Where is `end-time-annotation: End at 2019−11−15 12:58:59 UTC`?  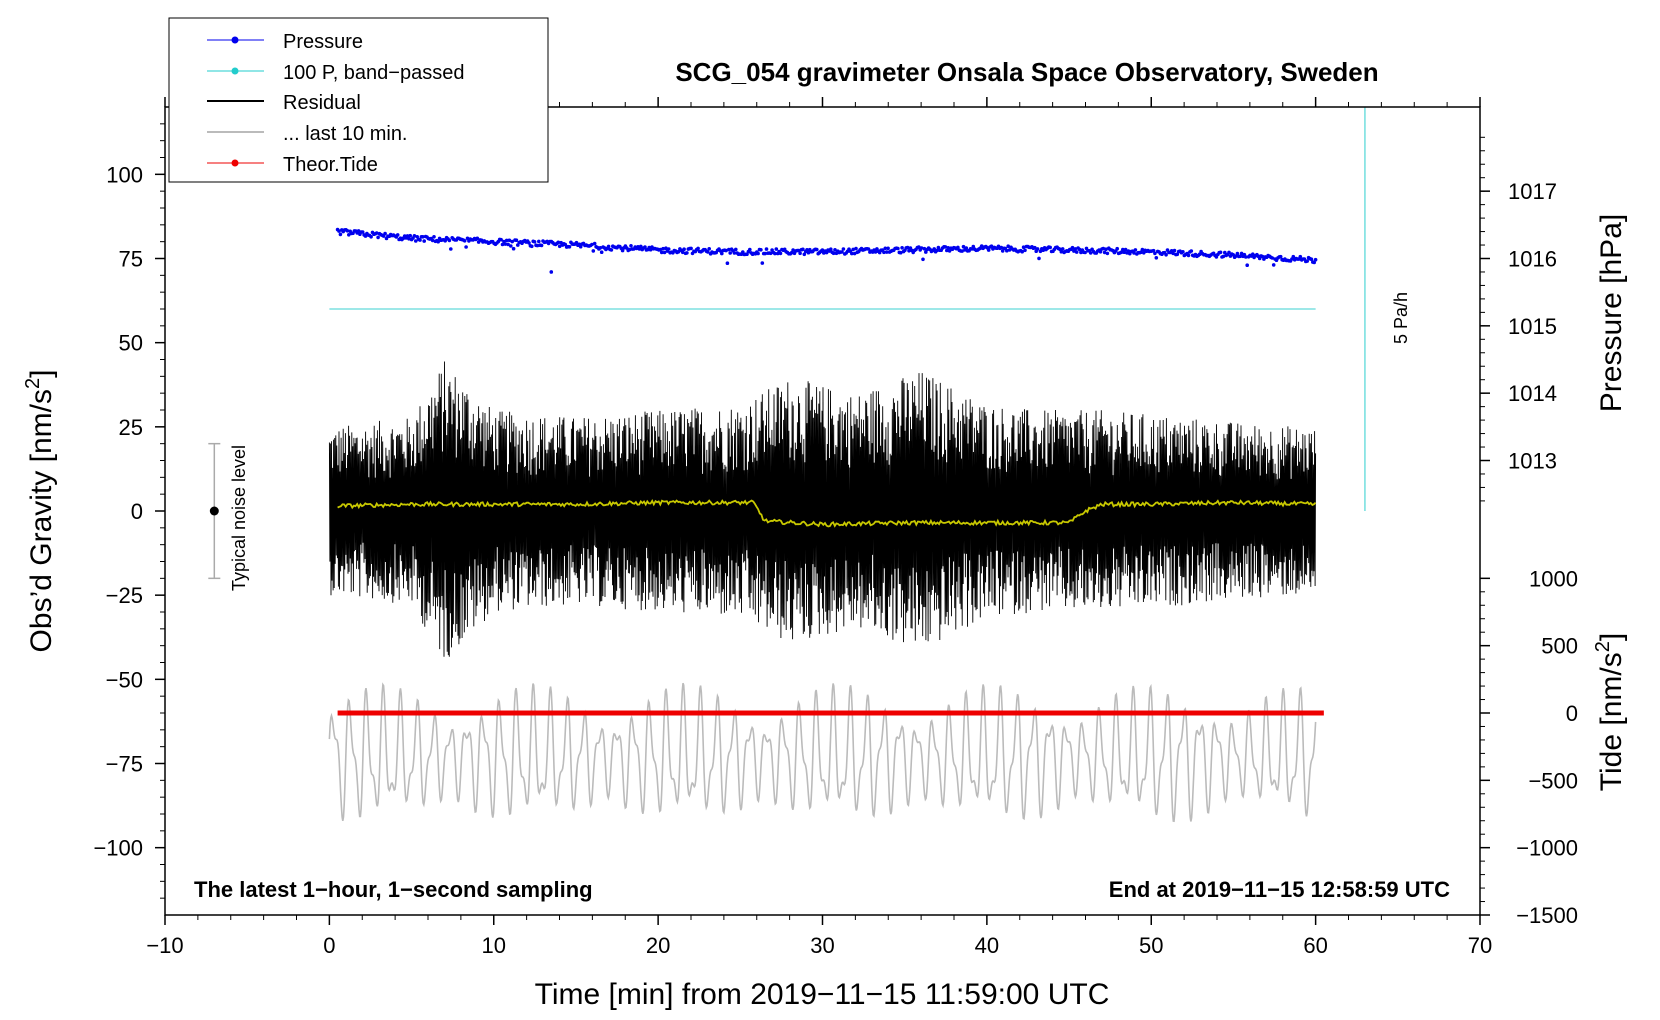
end-time-annotation: End at 2019−11−15 12:58:59 UTC is located at coordinates (1279, 889).